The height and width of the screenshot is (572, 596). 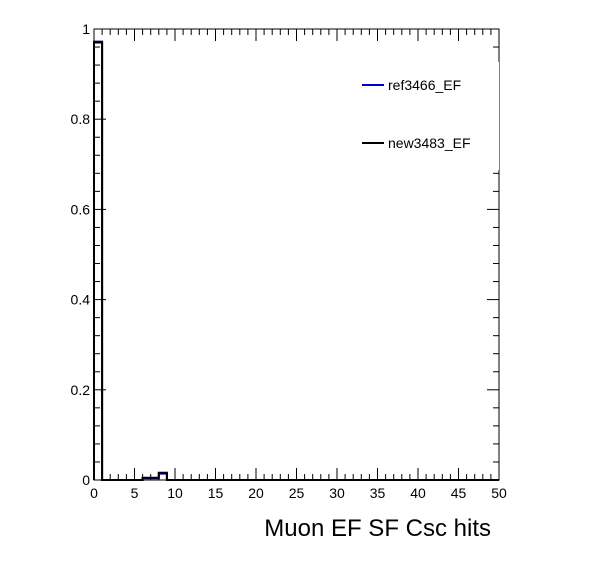 I want to click on x-tick-label: 40, so click(x=418, y=493).